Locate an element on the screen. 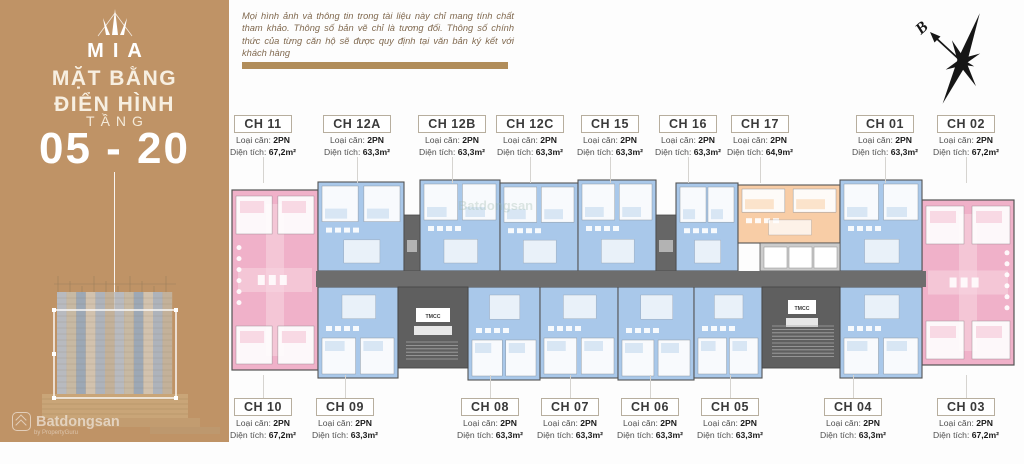 This screenshot has height=464, width=1024. unit-code-badge: CH 09 is located at coordinates (345, 407).